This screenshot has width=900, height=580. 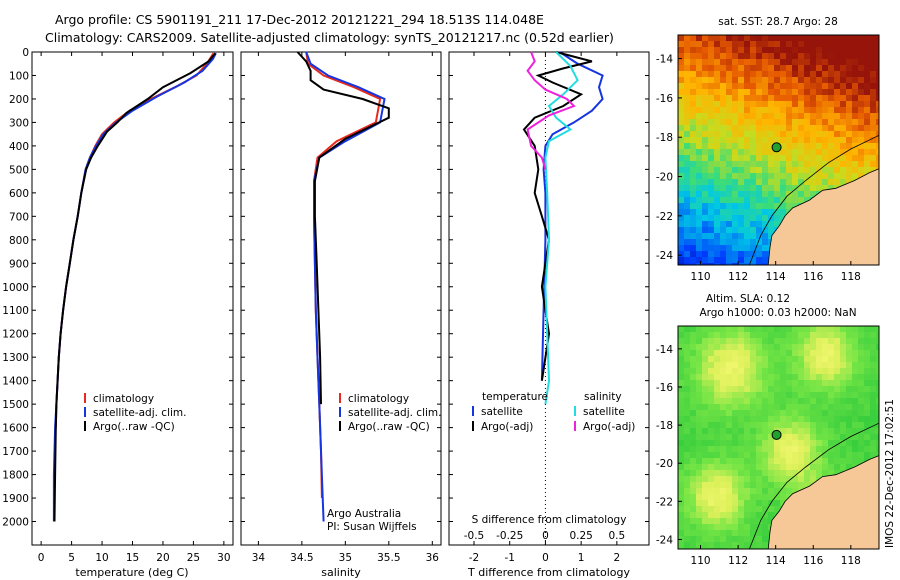 I want to click on map-y-tick-label: -18, so click(x=664, y=426).